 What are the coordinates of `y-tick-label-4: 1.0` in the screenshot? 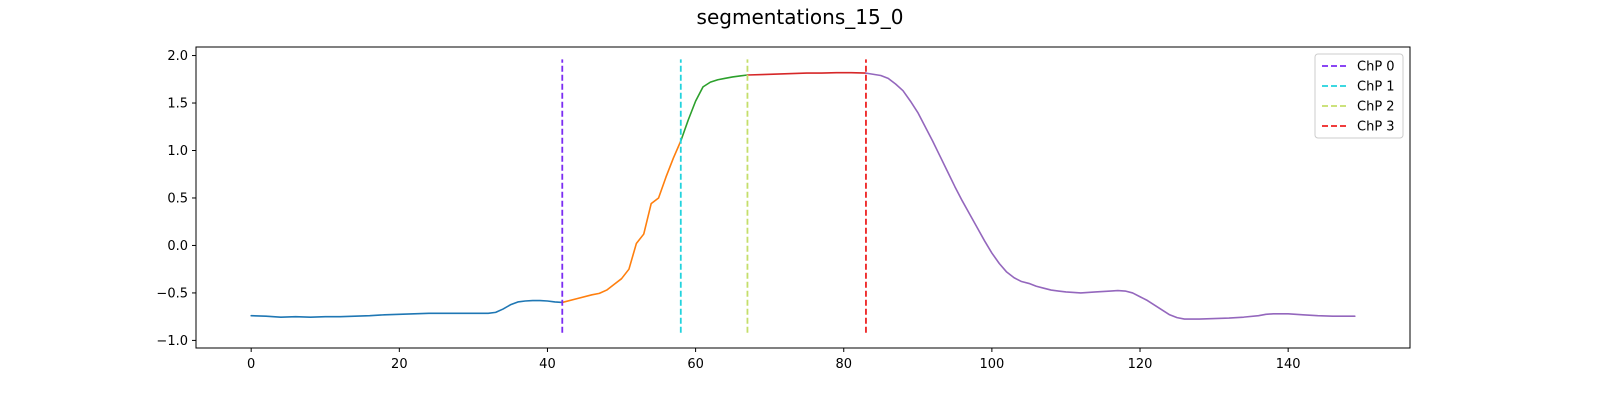 It's located at (177, 151).